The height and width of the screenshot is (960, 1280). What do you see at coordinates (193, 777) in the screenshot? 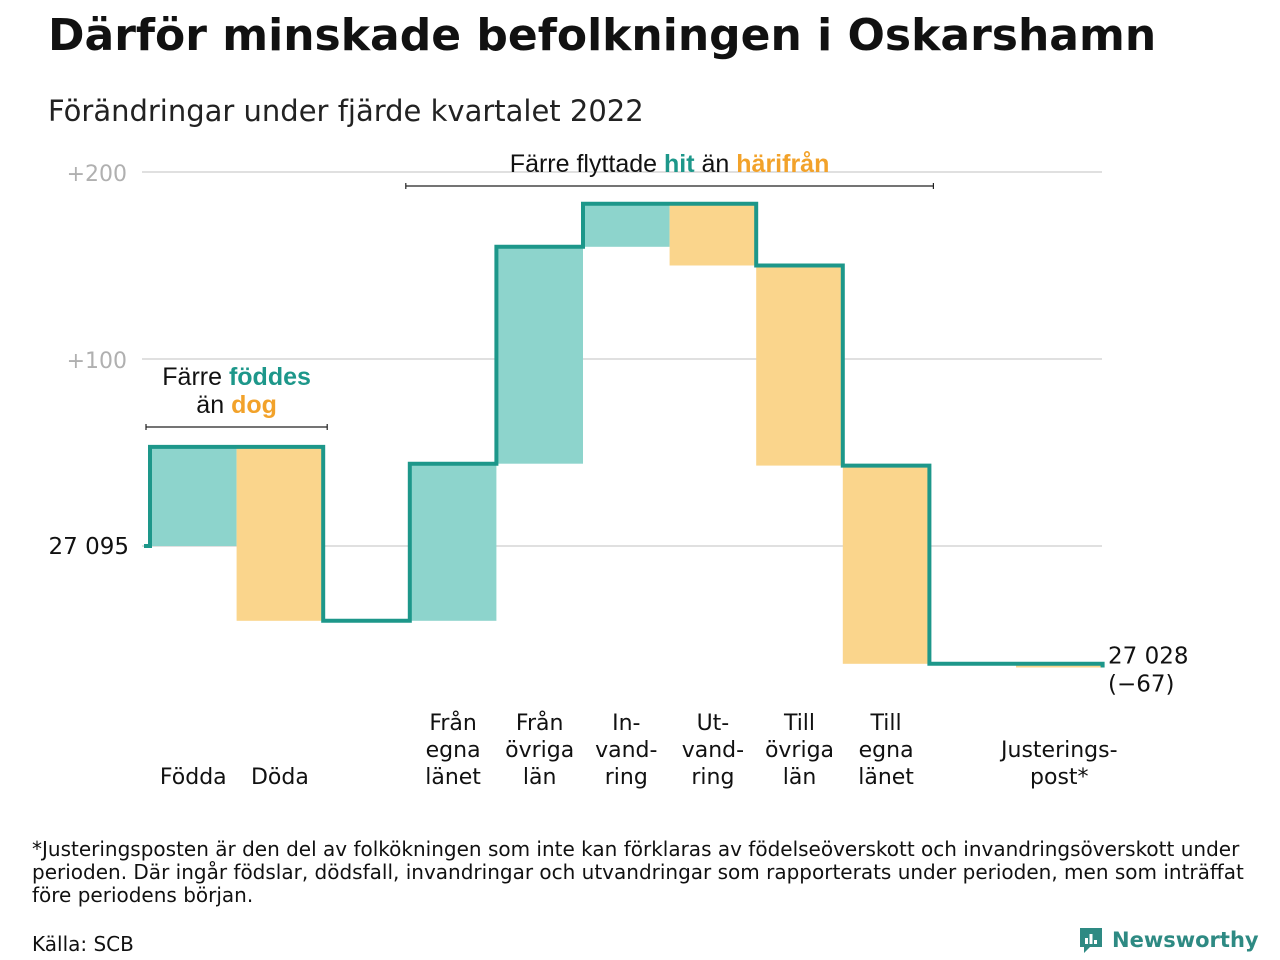
I see `x-tick-label-0: Födda` at bounding box center [193, 777].